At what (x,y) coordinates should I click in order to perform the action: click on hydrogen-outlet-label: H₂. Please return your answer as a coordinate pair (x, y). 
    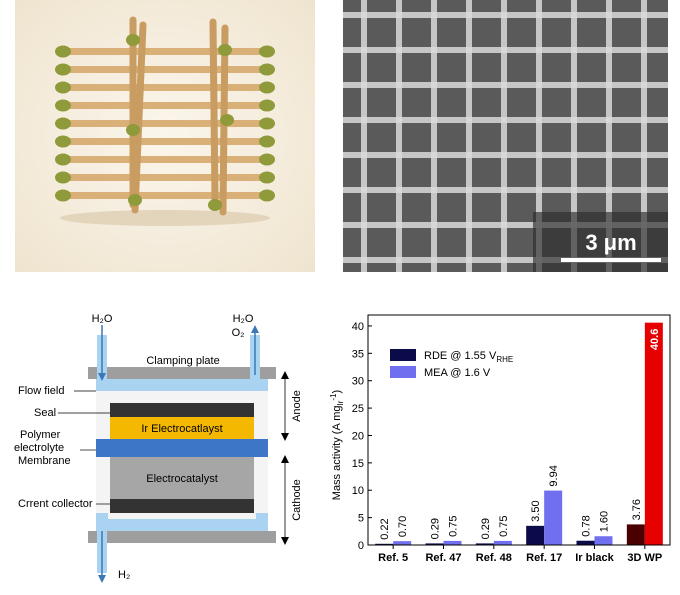
    Looking at the image, I should click on (124, 575).